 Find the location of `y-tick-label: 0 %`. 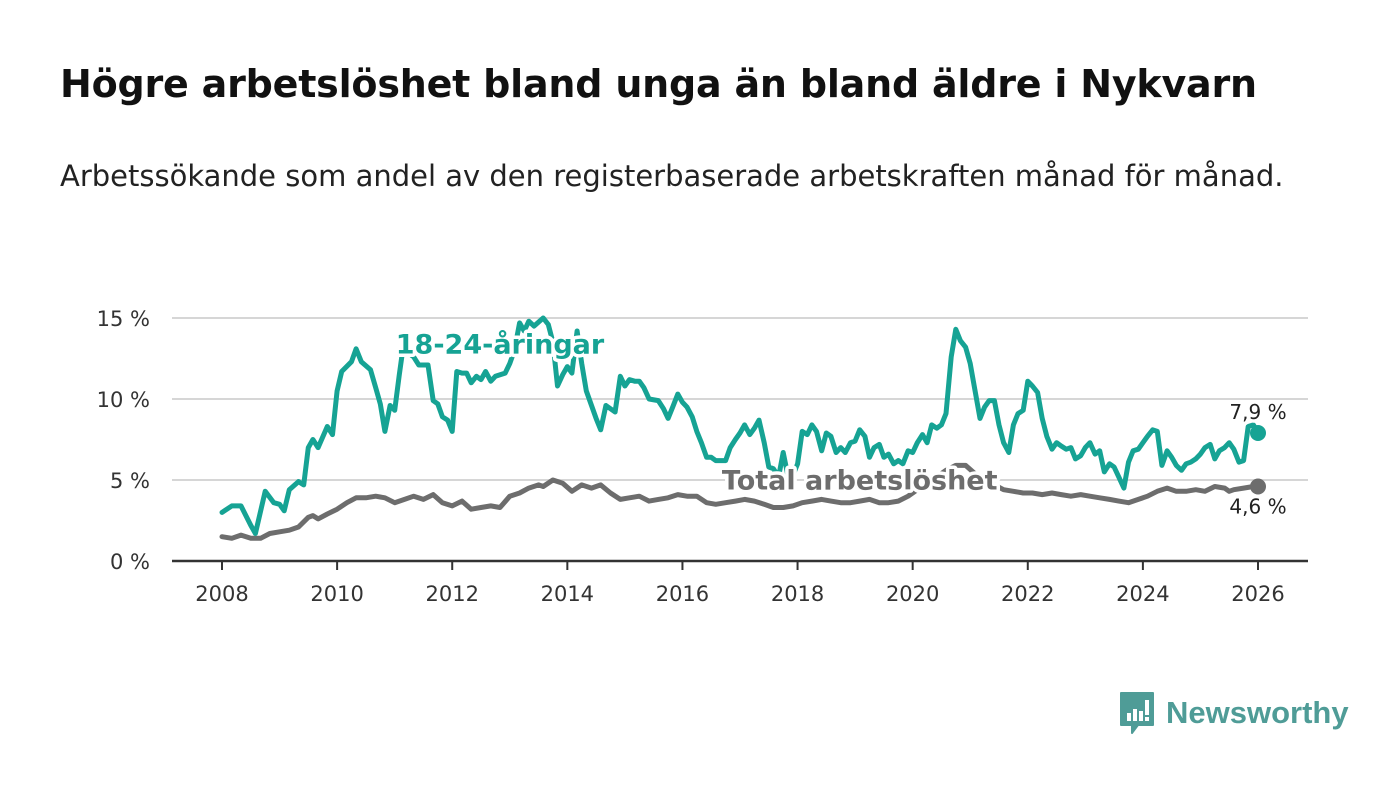

y-tick-label: 0 % is located at coordinates (130, 562).